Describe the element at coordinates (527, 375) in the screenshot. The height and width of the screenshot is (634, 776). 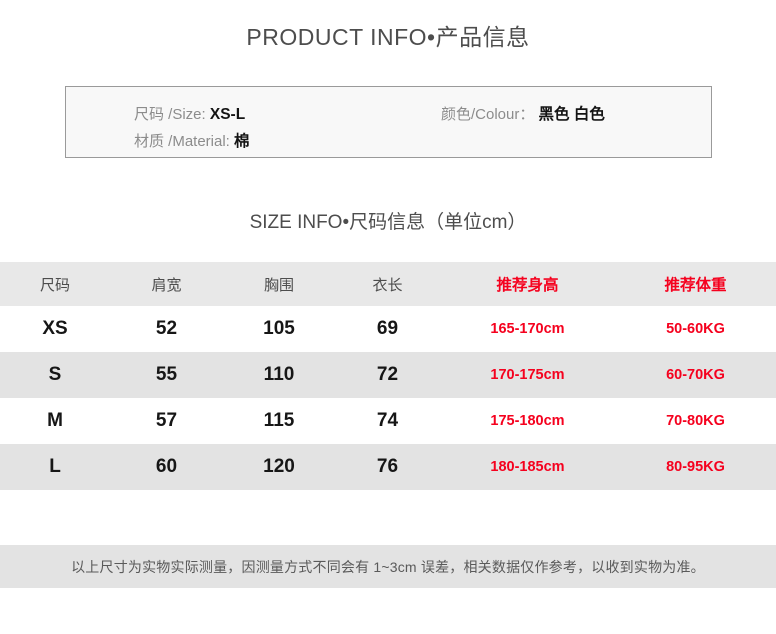
I see `cell-height: 170-175cm` at that location.